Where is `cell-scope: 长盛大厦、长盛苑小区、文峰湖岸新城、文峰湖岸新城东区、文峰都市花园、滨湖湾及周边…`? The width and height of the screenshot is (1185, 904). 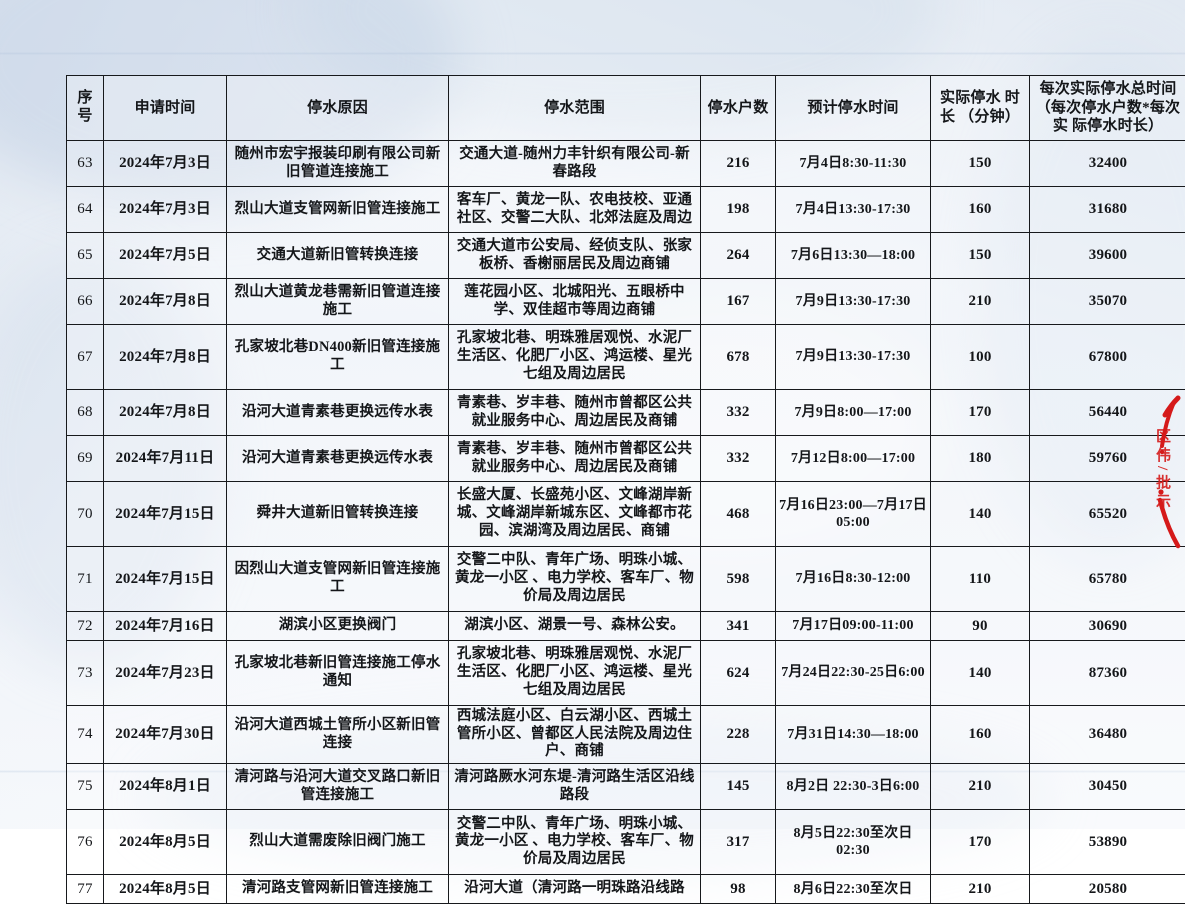 cell-scope: 长盛大厦、长盛苑小区、文峰湖岸新城、文峰湖岸新城东区、文峰都市花园、滨湖湾及周边… is located at coordinates (575, 514).